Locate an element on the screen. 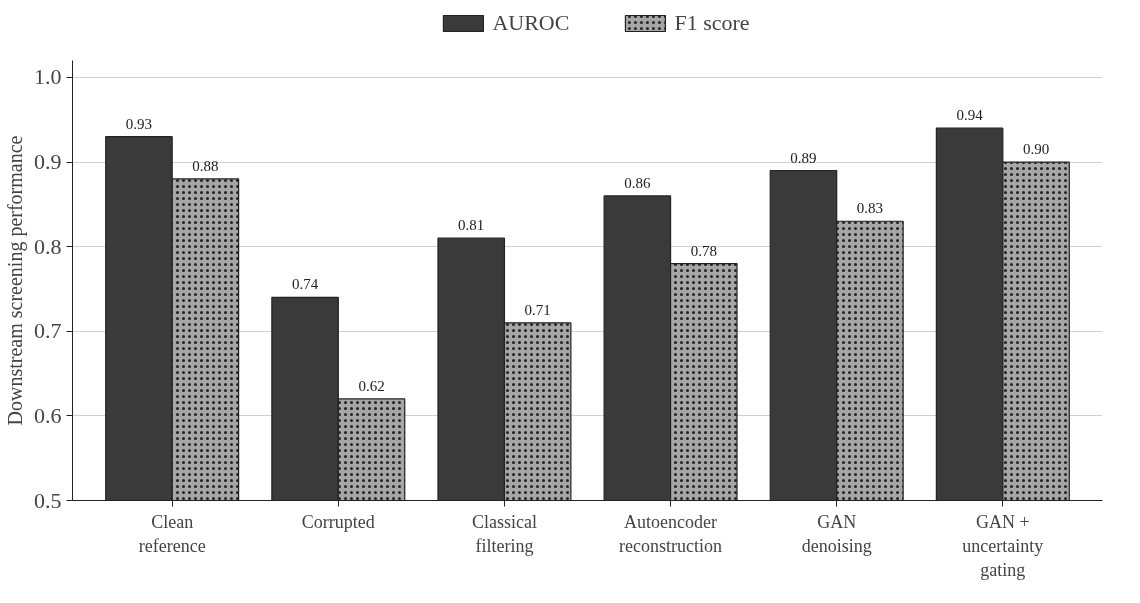 Image resolution: width=1140 pixels, height=603 pixels. data-label: 0.81 is located at coordinates (471, 225).